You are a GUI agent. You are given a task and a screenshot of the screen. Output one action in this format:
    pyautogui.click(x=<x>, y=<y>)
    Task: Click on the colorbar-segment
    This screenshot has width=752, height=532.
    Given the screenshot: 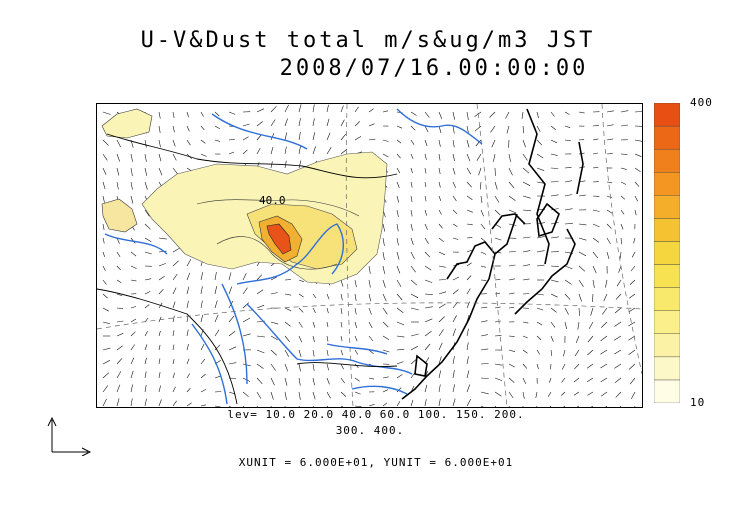 What is the action you would take?
    pyautogui.click(x=667, y=115)
    